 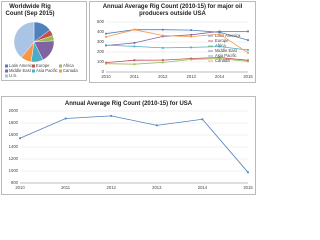 I want to click on y-tick-label: 1800, so click(x=14, y=122).